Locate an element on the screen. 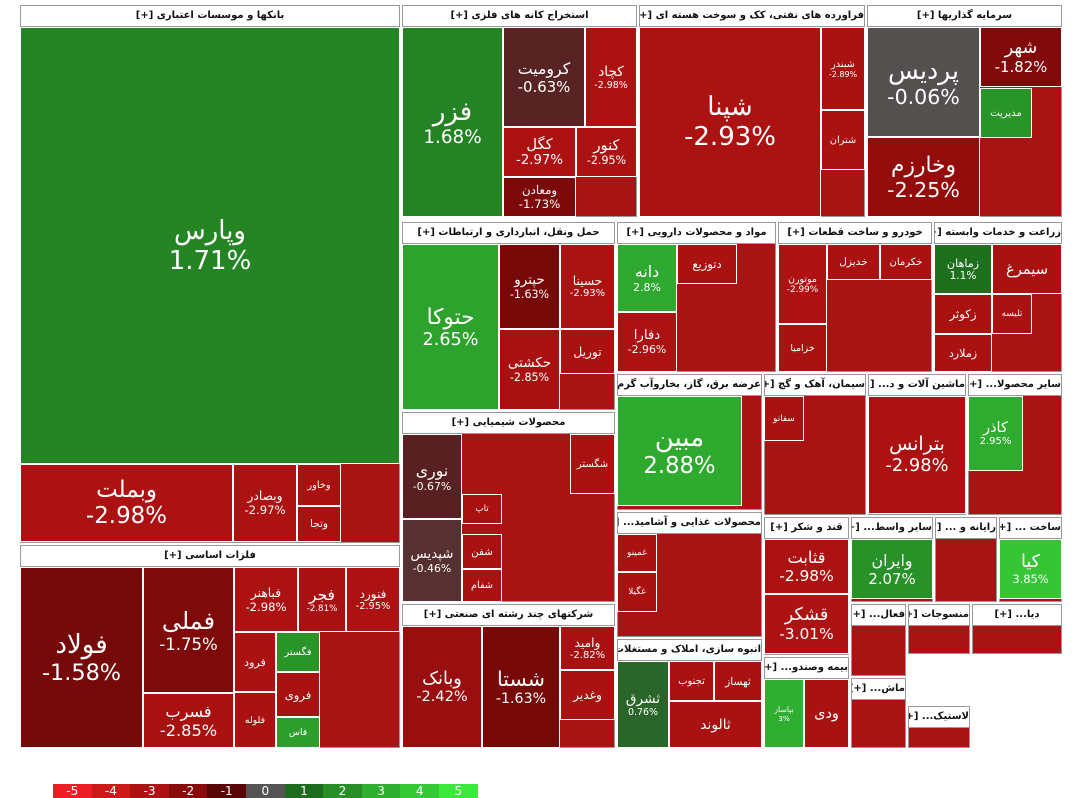  tile-value: -0.63% is located at coordinates (544, 86).